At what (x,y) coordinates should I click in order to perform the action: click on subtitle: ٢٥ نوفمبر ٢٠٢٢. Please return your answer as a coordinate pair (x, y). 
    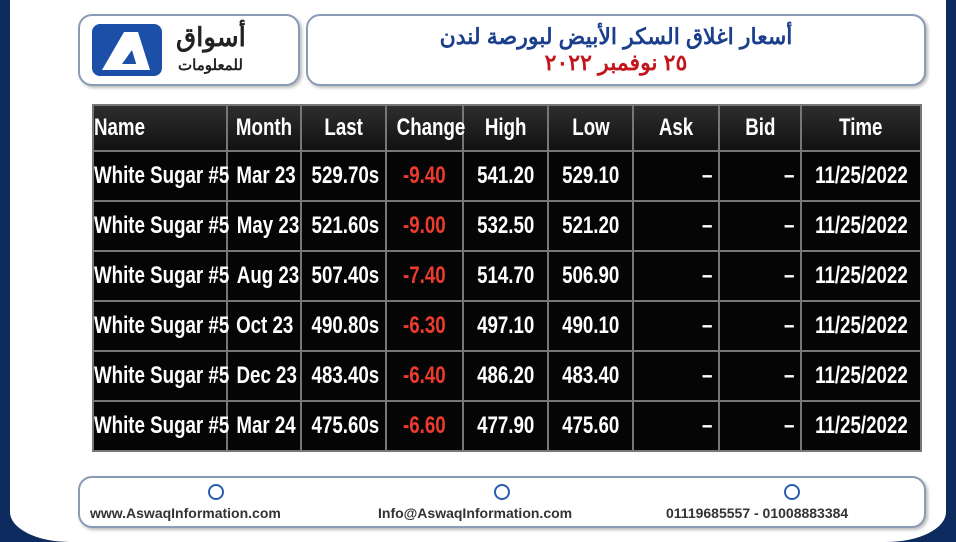
    Looking at the image, I should click on (616, 62).